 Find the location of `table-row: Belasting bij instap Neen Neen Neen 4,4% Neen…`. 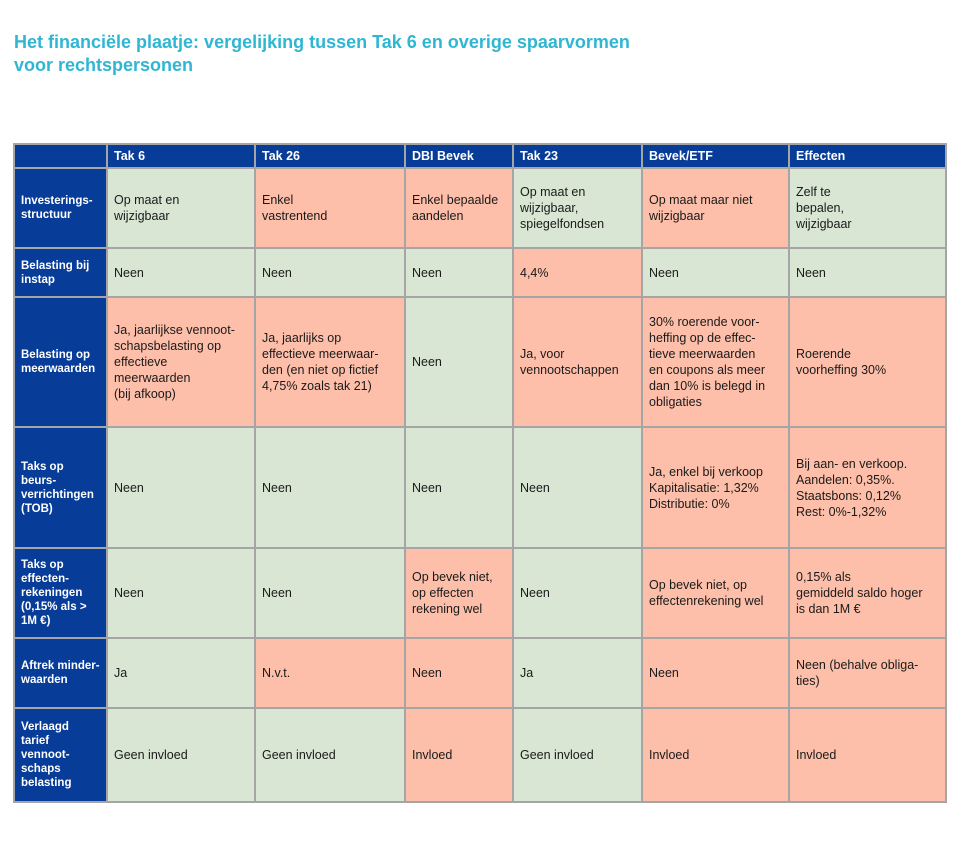

table-row: Belasting bij instap Neen Neen Neen 4,4% Neen… is located at coordinates (480, 272).